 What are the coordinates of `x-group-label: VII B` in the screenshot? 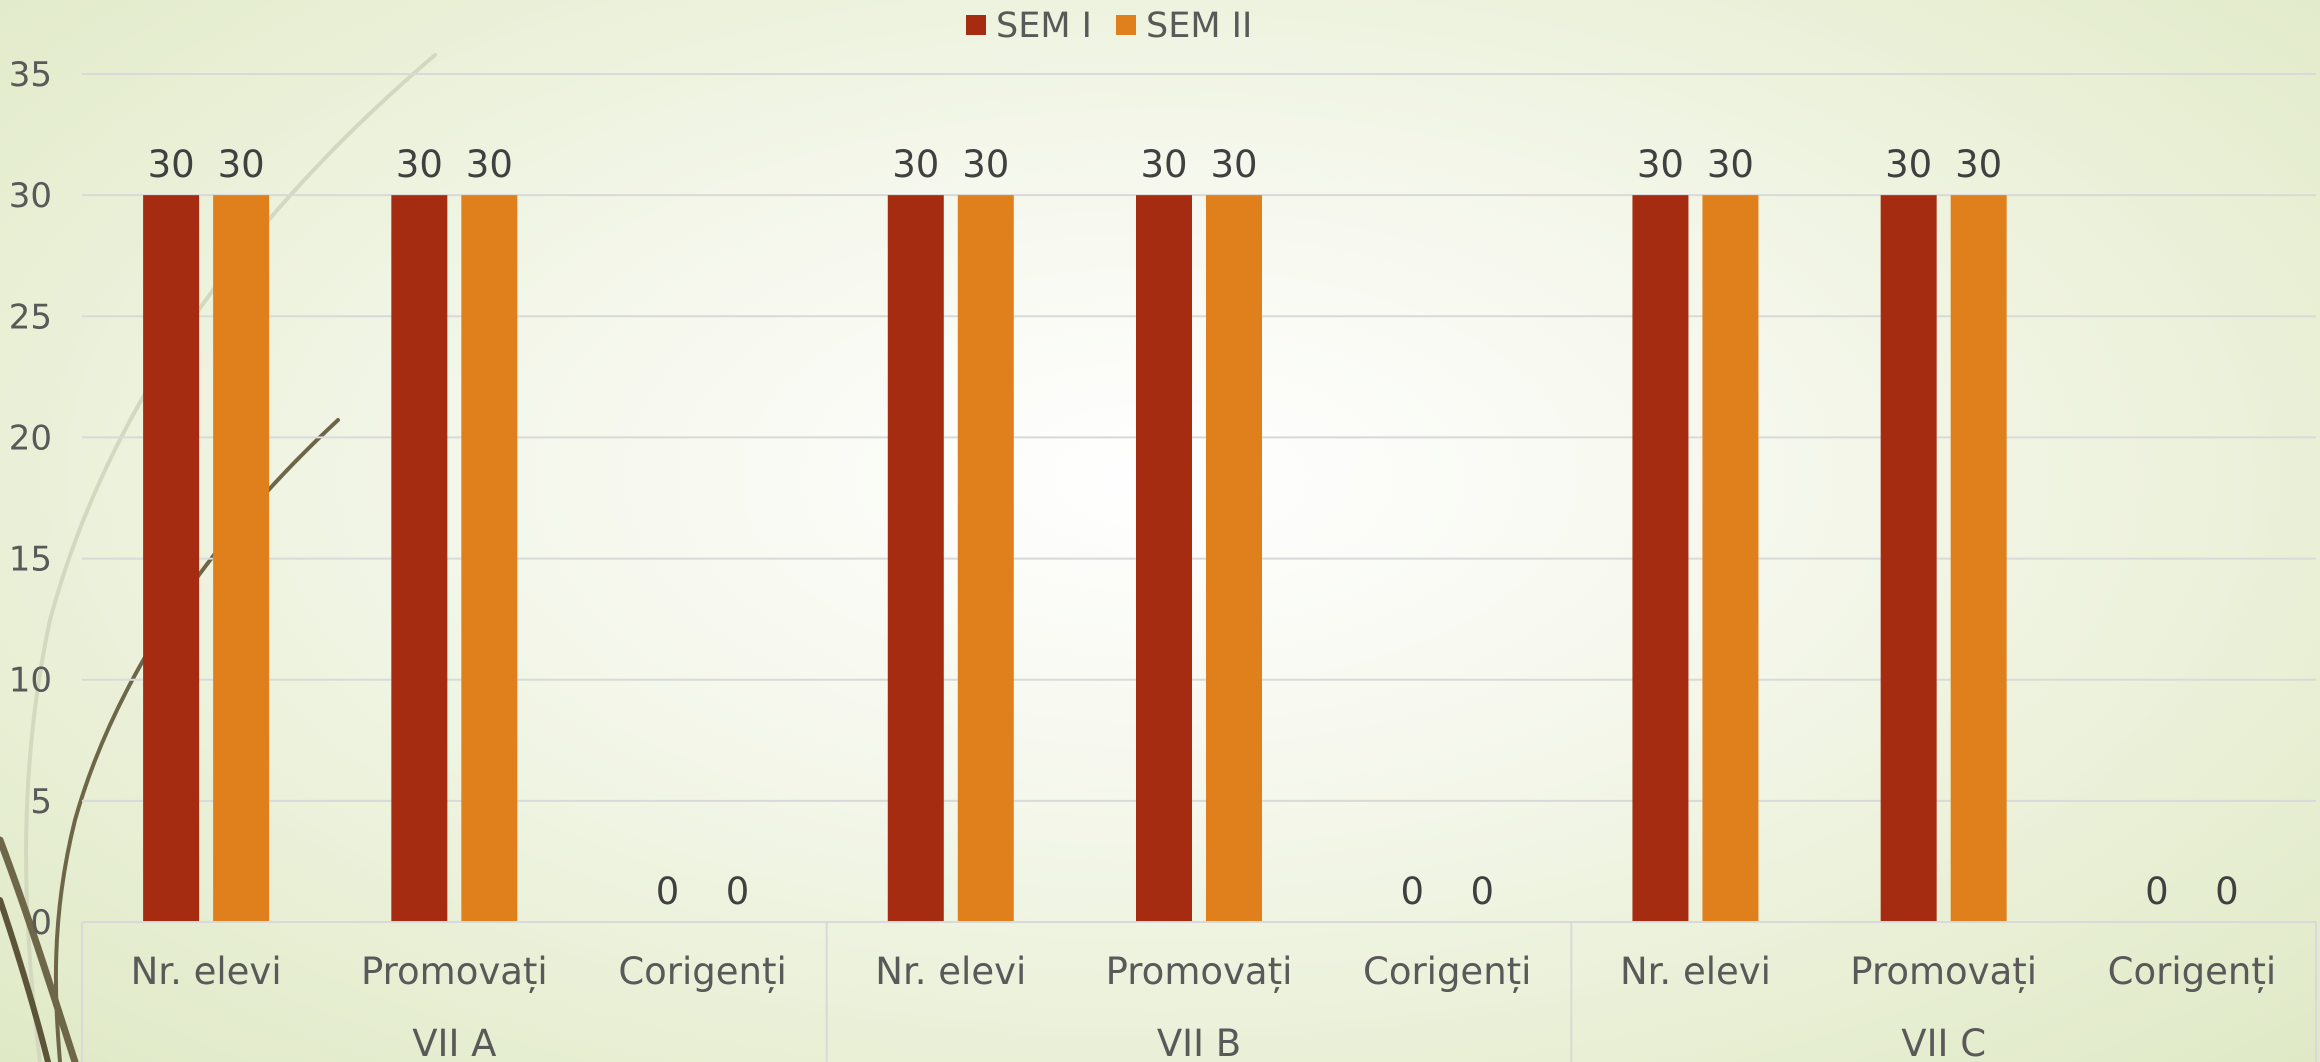 It's located at (1199, 1042).